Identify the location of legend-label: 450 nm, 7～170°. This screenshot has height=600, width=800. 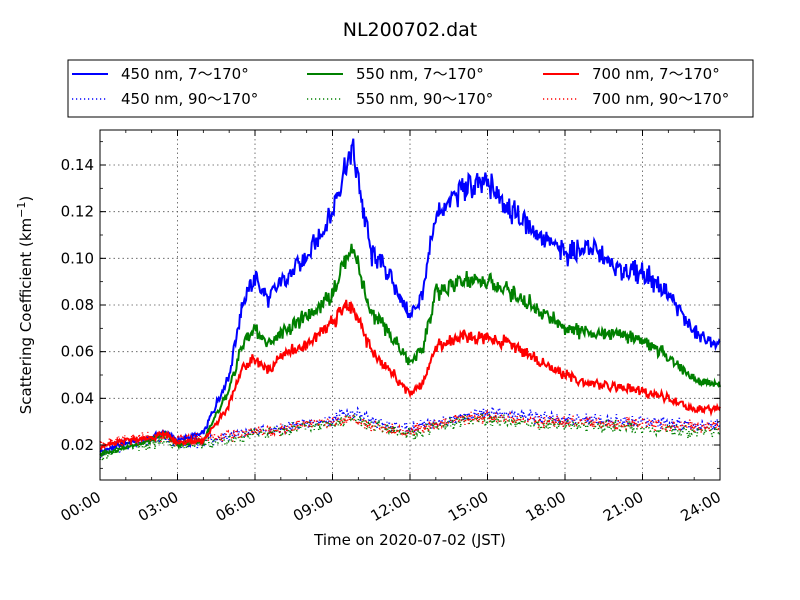
(185, 74).